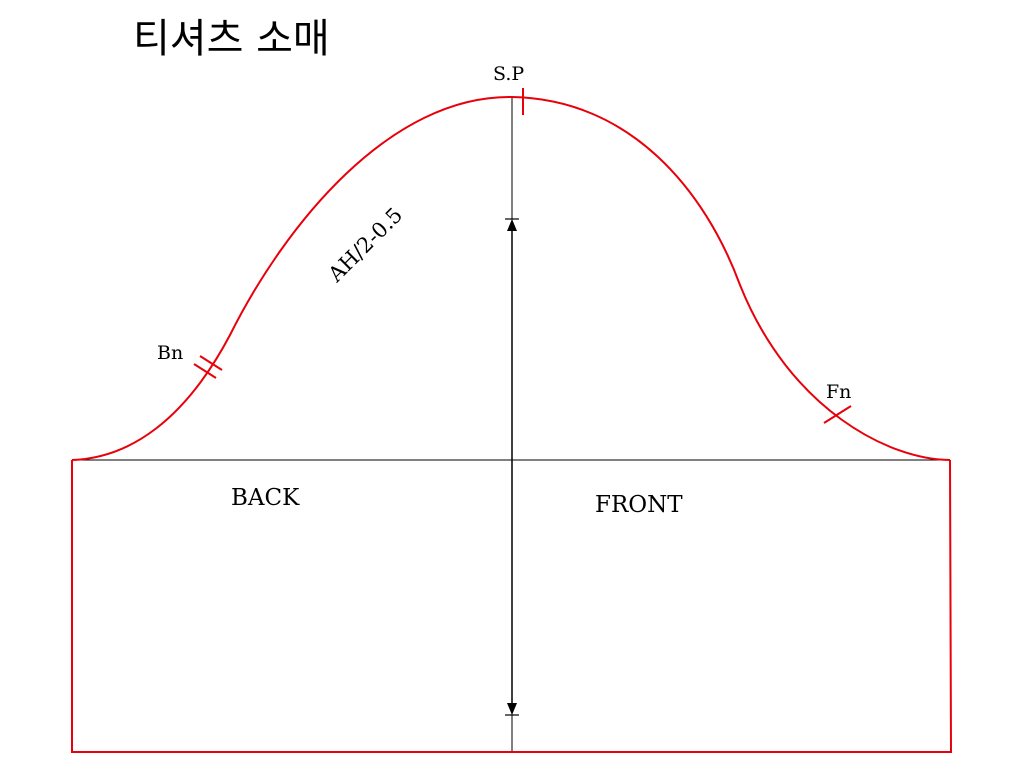 The width and height of the screenshot is (1024, 768). I want to click on back-notch-label: Bn, so click(170, 353).